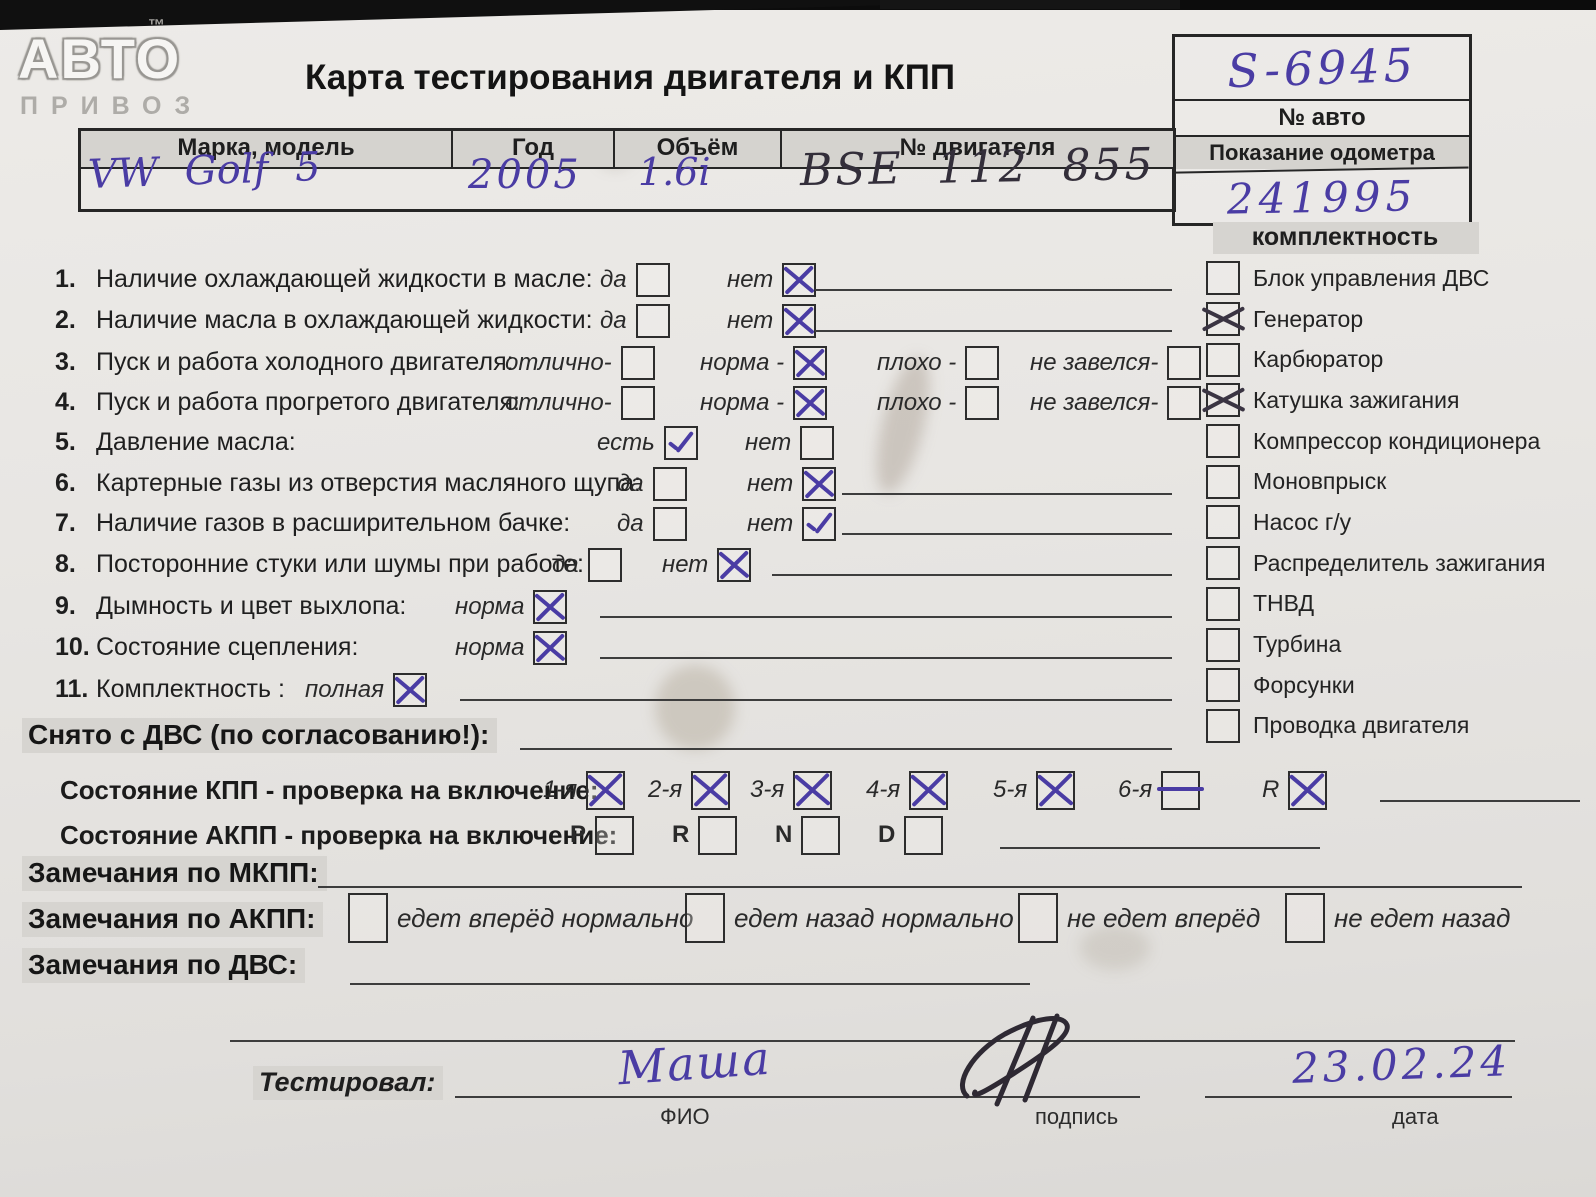 This screenshot has width=1596, height=1197. I want to click on header-make-model: Марка, модель, so click(267, 149).